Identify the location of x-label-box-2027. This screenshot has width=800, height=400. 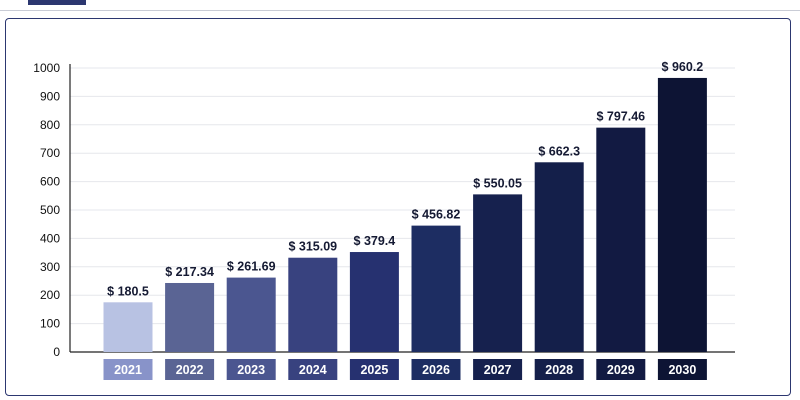
(498, 369).